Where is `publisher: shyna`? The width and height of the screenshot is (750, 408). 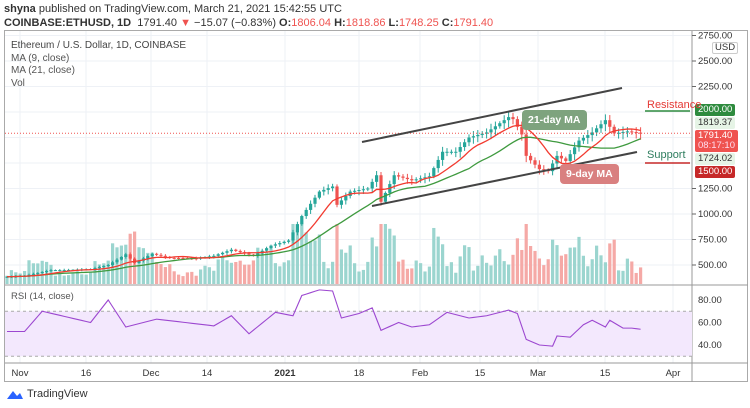
publisher: shyna is located at coordinates (20, 9).